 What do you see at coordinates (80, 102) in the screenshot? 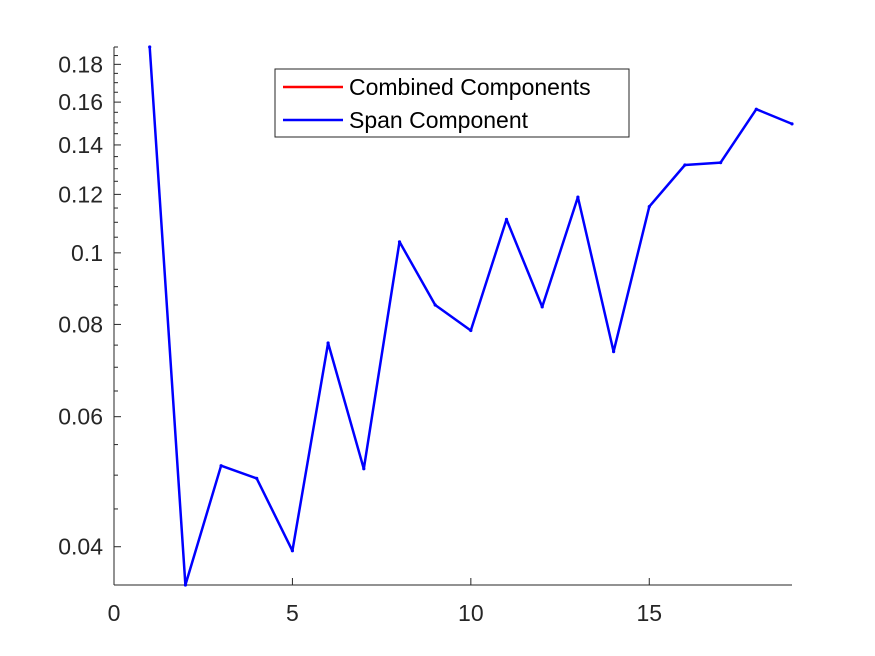
I see `y-tick-label: 0.16` at bounding box center [80, 102].